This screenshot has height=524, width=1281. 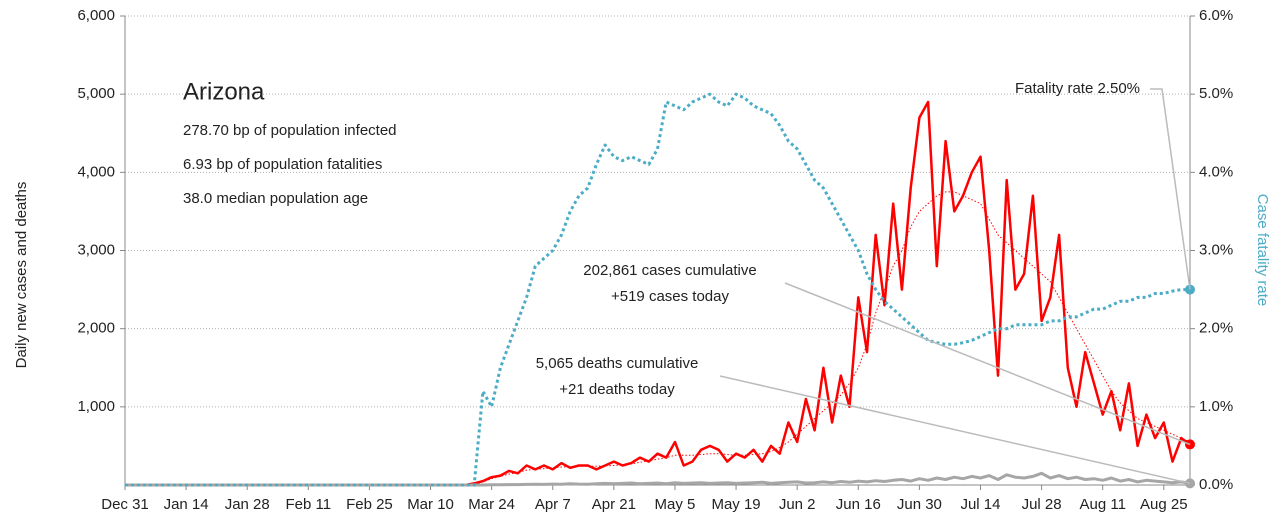 I want to click on x-tick-label: Feb 25, so click(x=369, y=504).